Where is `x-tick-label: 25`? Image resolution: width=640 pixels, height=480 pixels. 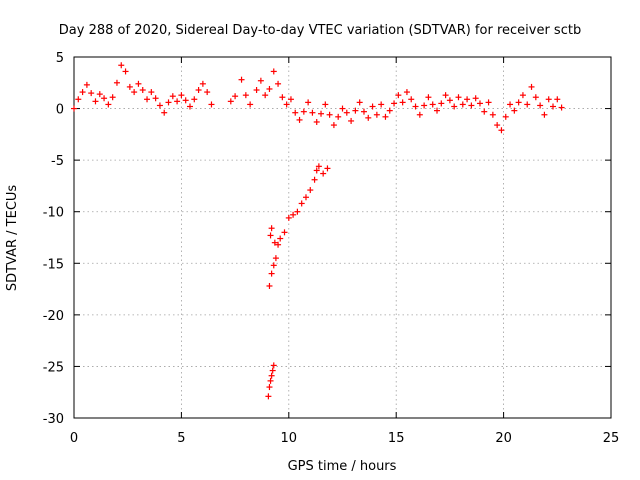
x-tick-label: 25 is located at coordinates (611, 438).